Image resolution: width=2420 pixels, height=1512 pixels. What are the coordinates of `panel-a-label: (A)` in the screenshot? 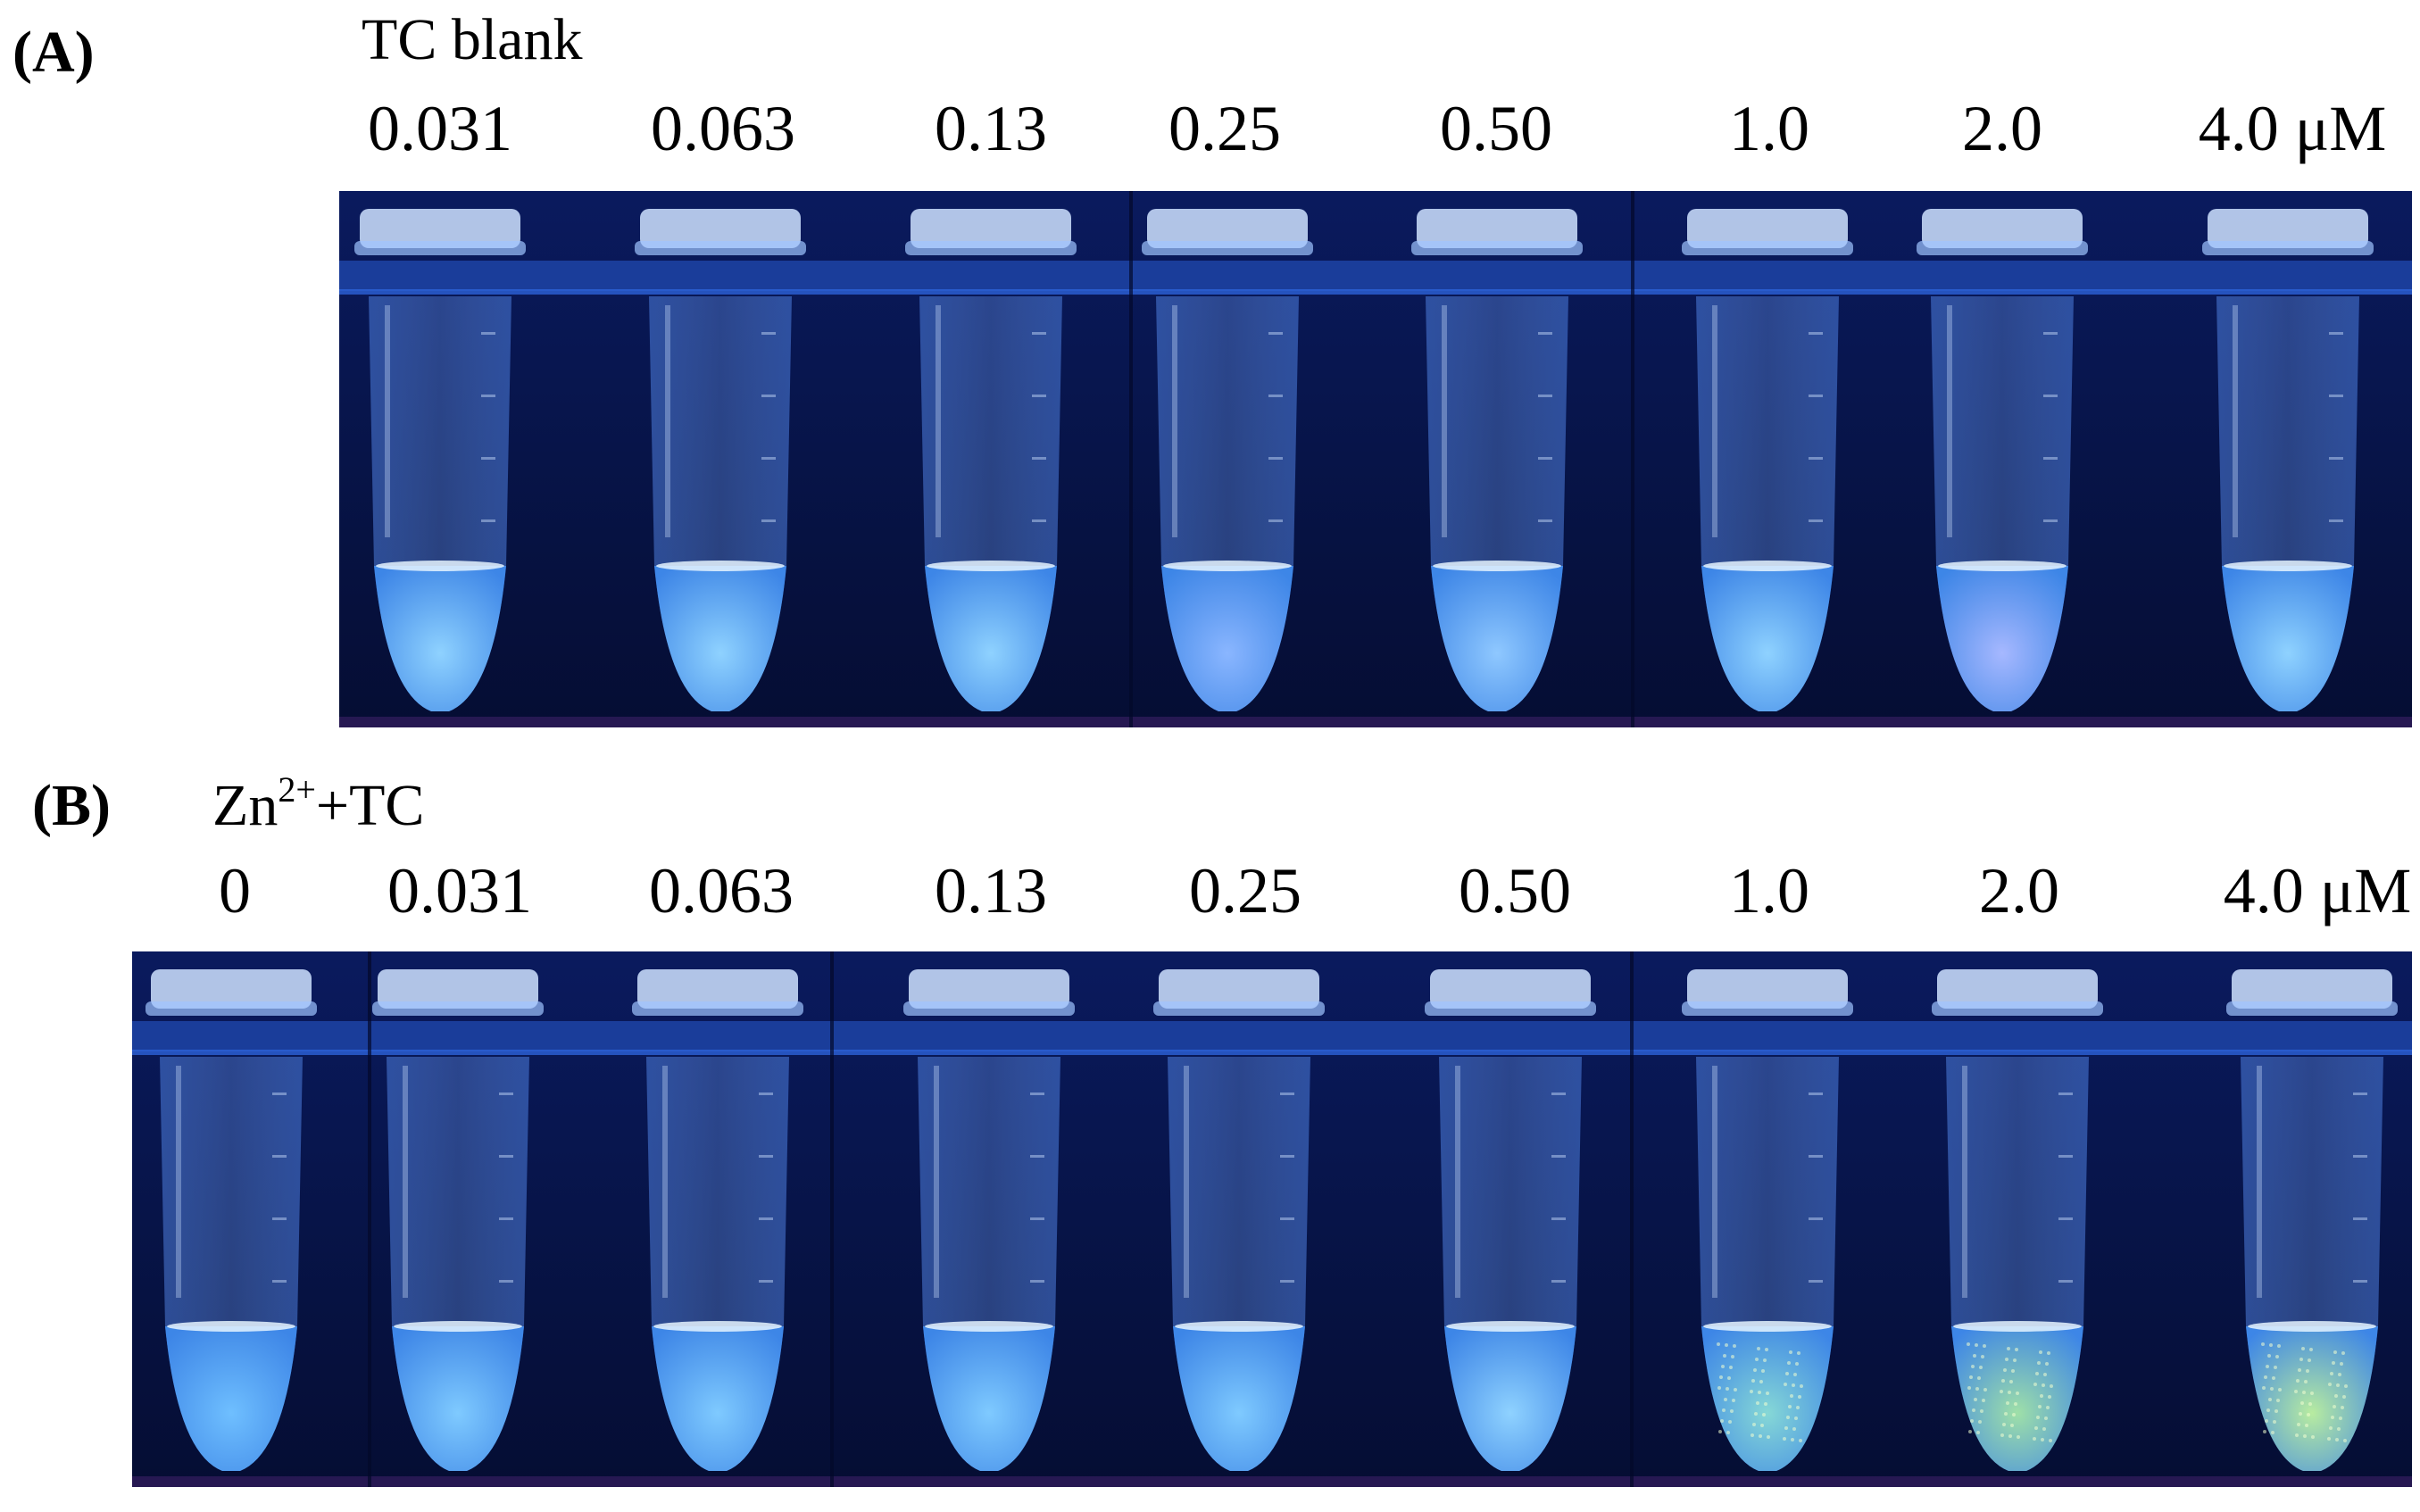 It's located at (53, 53).